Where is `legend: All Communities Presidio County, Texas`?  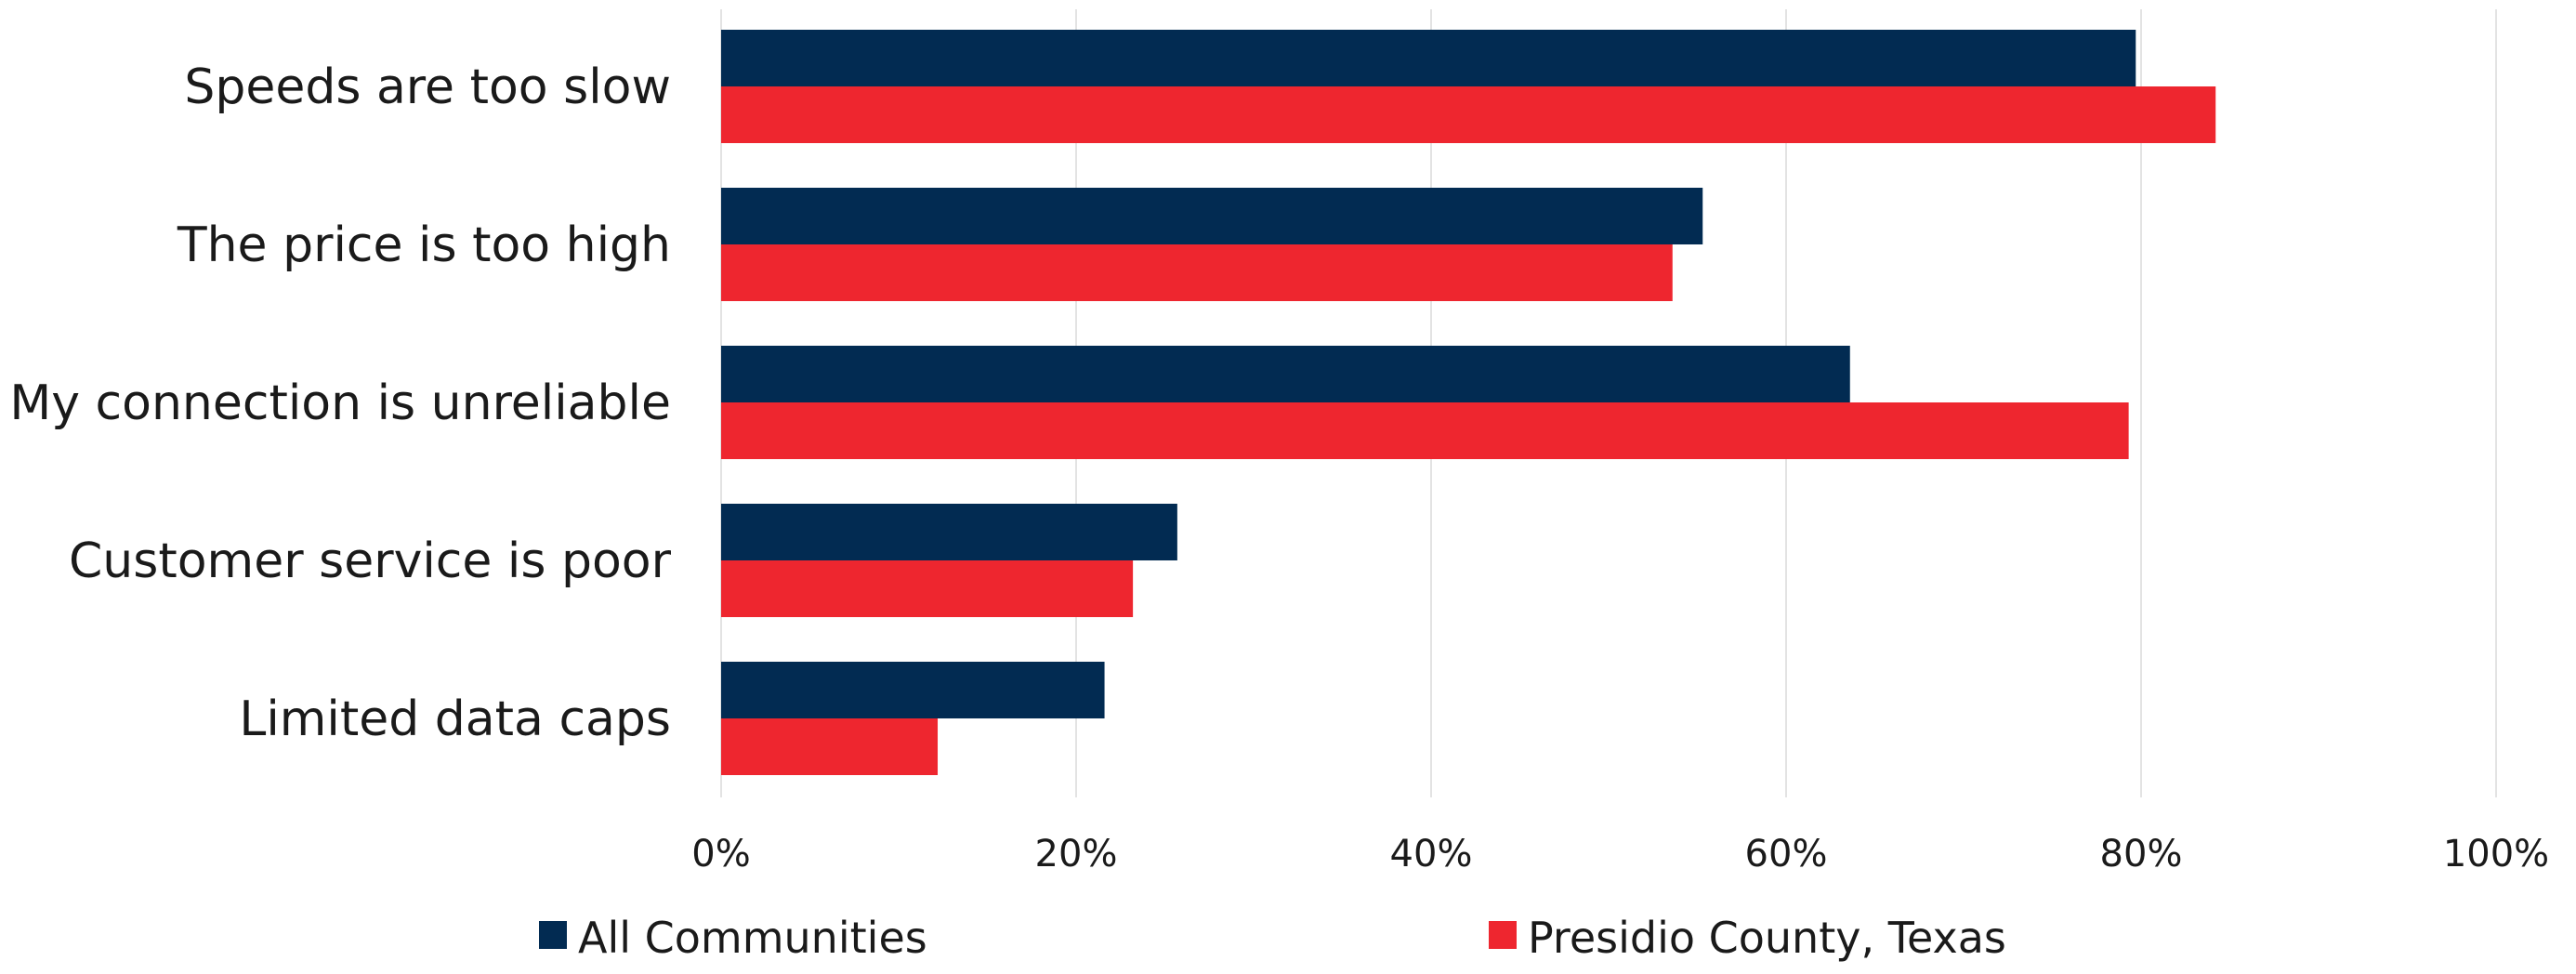
legend: All Communities Presidio County, Texas is located at coordinates (1272, 938).